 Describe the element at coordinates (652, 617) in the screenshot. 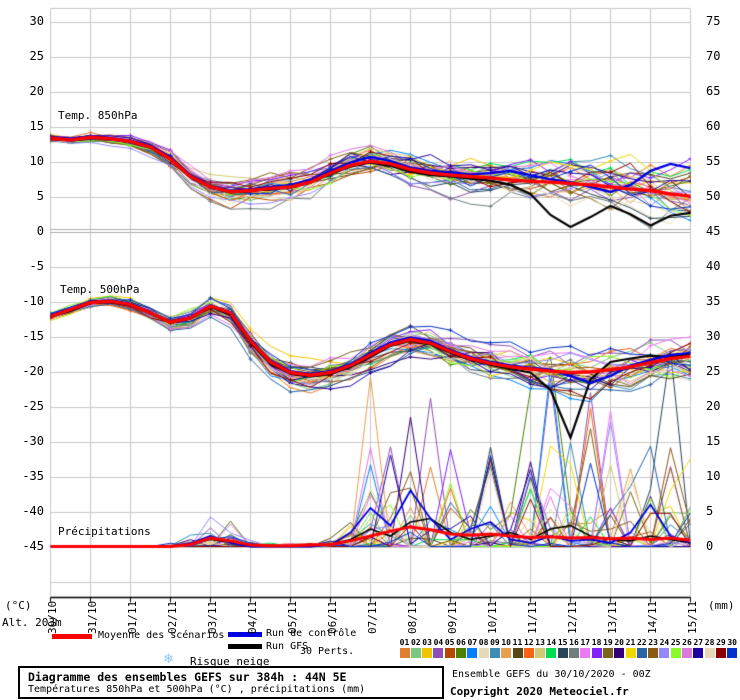

I see `x-axis-date-label: 14/11` at that location.